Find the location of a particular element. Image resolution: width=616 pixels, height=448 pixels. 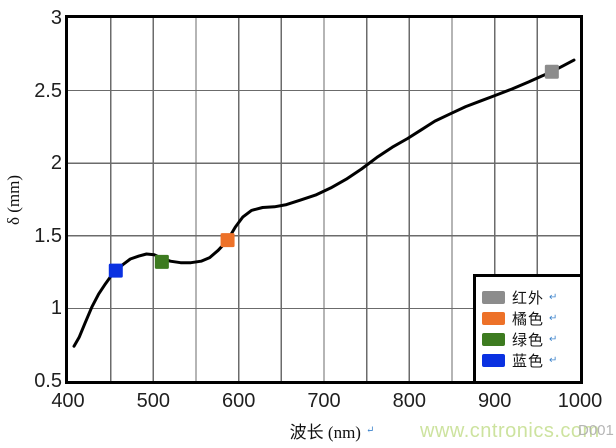

legend-item-orange: 橘色 ↵ is located at coordinates (531, 319).